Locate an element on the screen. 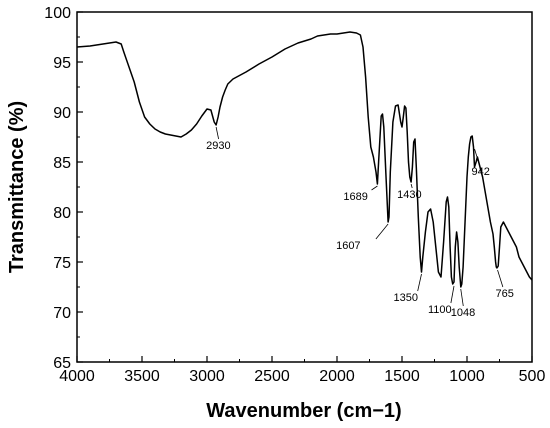 This screenshot has height=428, width=550. y-tick-label: 85 is located at coordinates (62, 163).